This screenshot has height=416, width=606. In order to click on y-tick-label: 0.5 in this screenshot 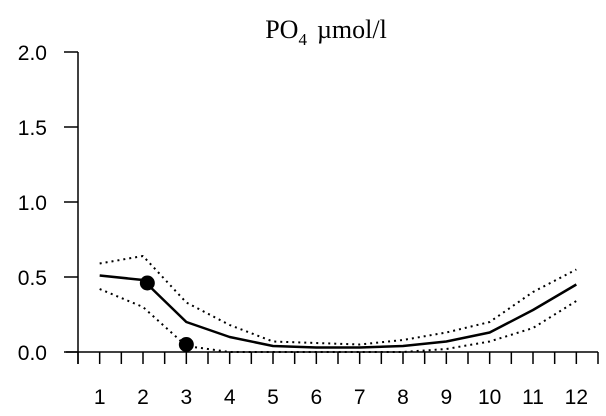, I will do `click(32, 278)`.